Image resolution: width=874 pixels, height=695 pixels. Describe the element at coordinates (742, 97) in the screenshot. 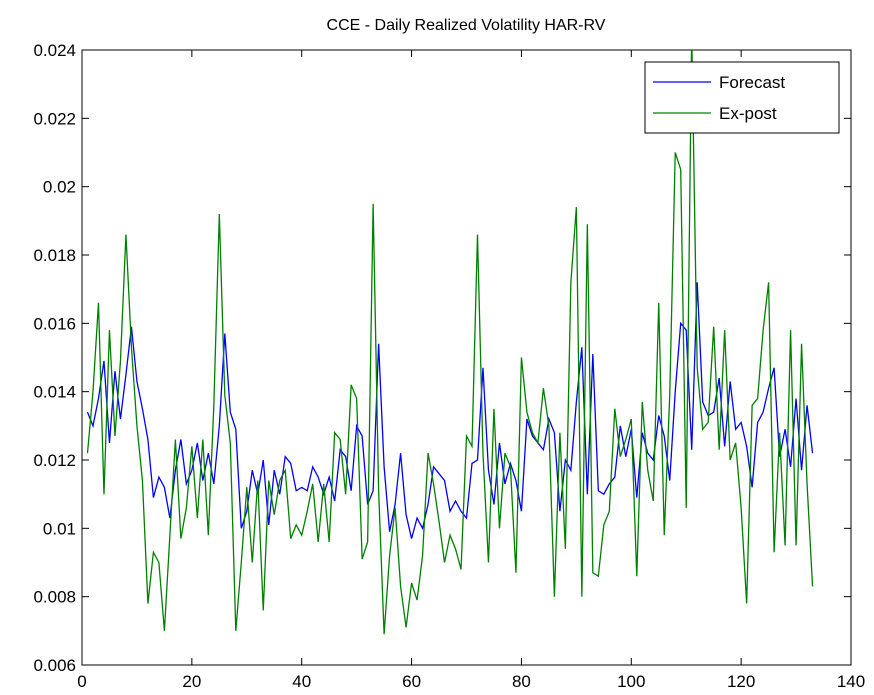

I see `legend-box` at that location.